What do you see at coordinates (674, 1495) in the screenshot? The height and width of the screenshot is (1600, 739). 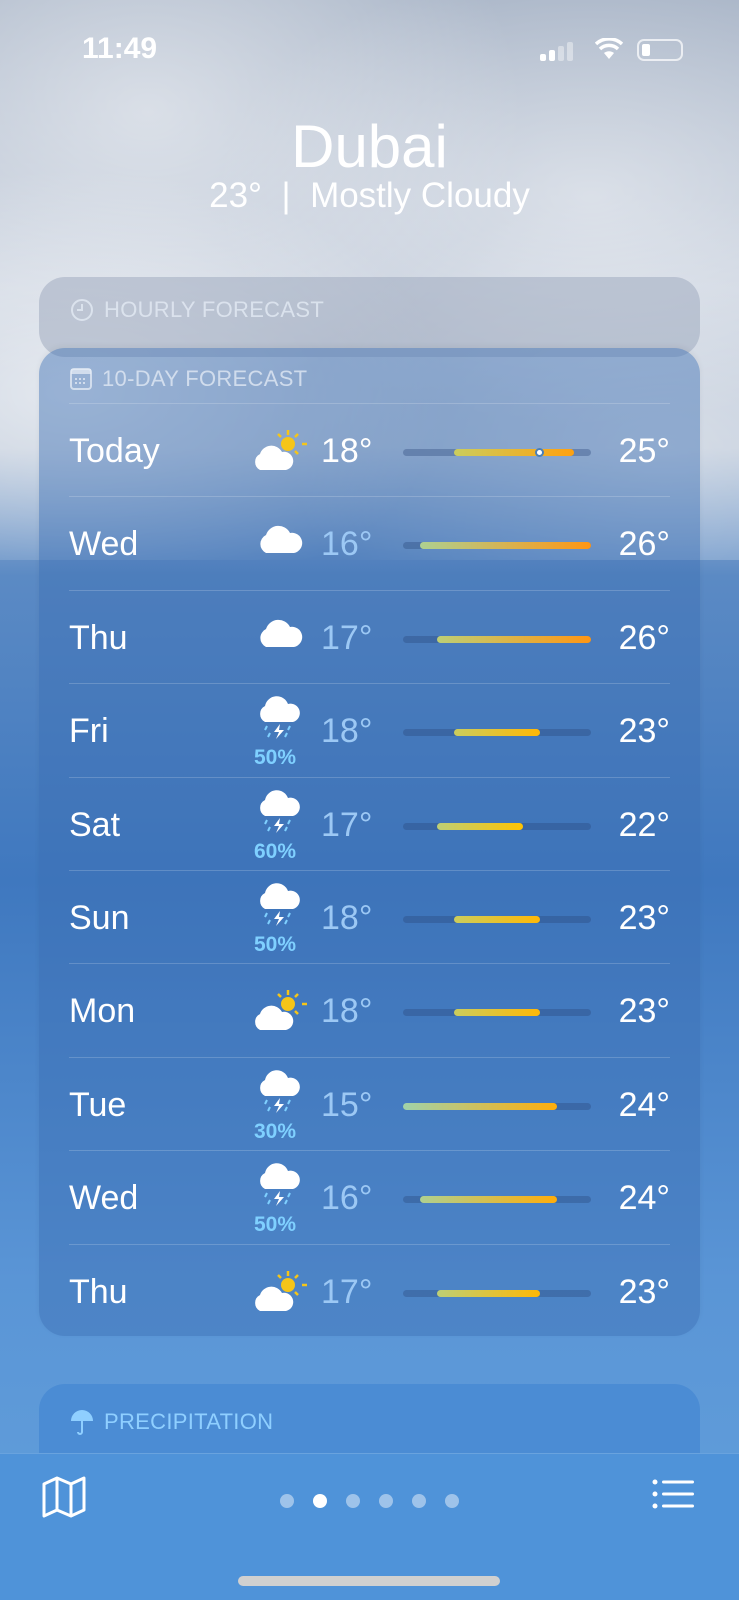 I see `list-icon` at bounding box center [674, 1495].